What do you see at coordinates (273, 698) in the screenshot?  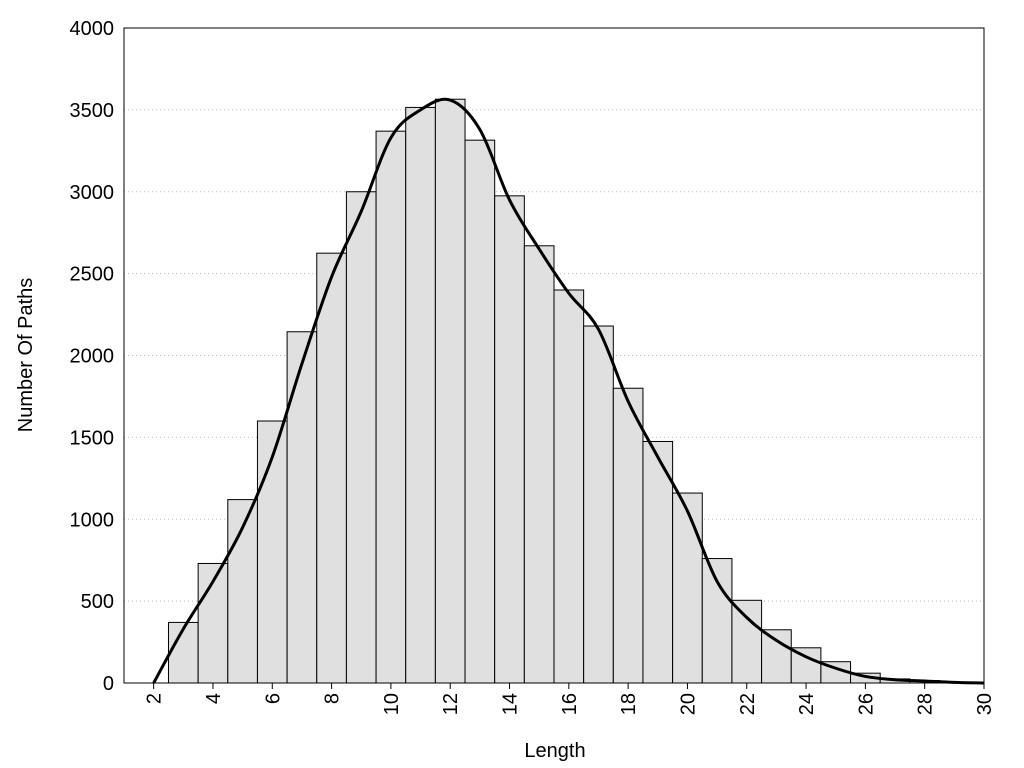 I see `x-tick-label: 6` at bounding box center [273, 698].